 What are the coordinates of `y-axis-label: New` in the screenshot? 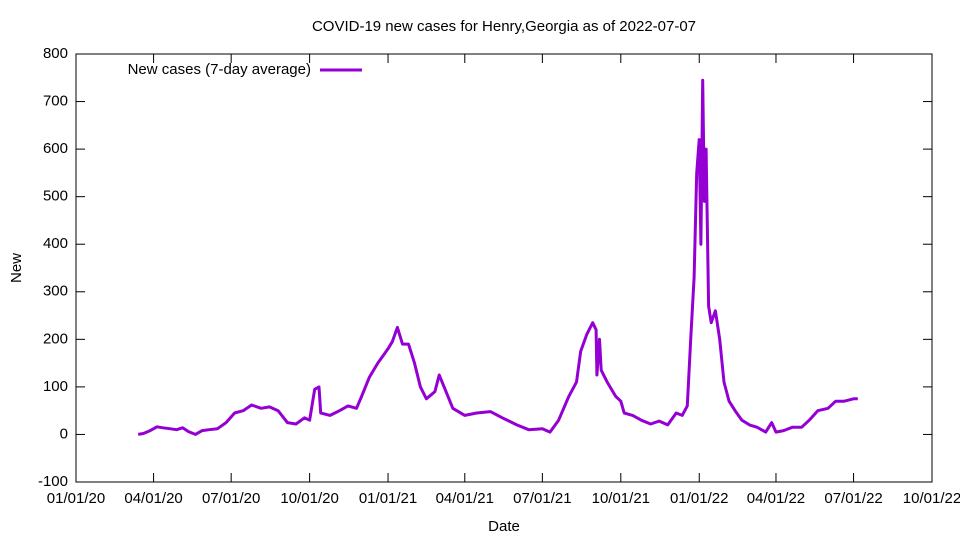 It's located at (16, 268).